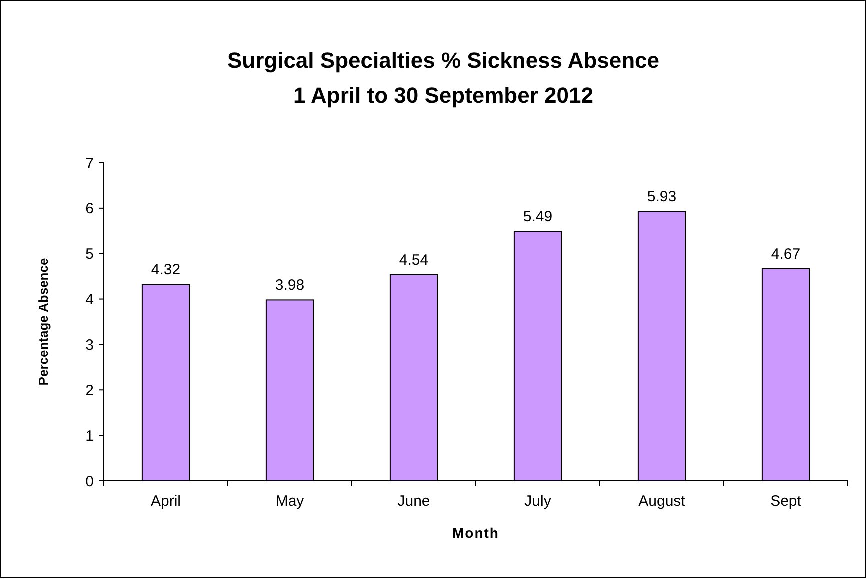 The height and width of the screenshot is (579, 867). What do you see at coordinates (166, 270) in the screenshot?
I see `data-label: 4.32` at bounding box center [166, 270].